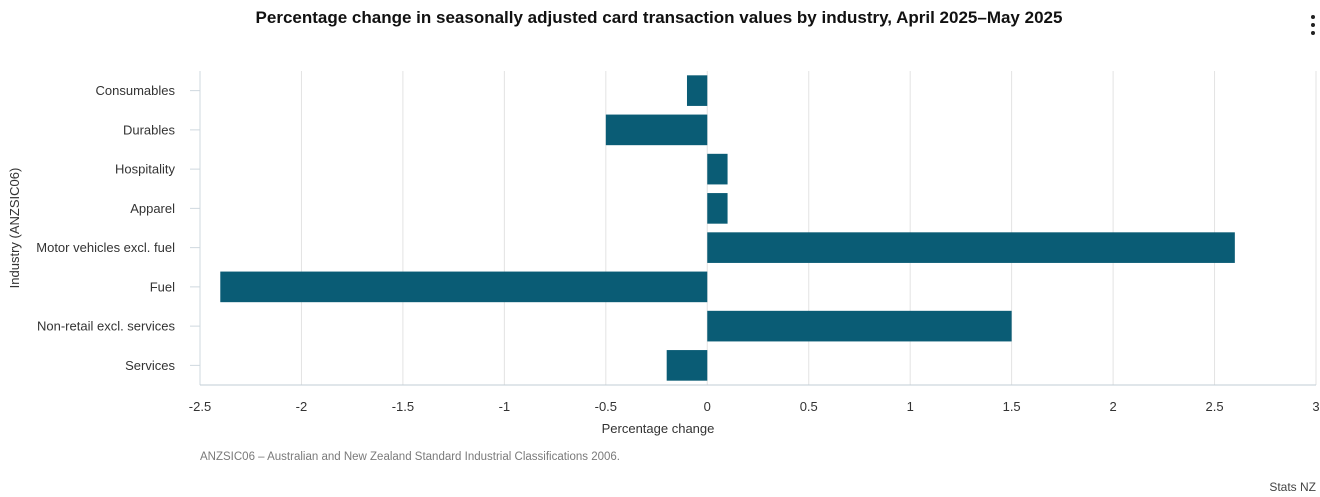 This screenshot has height=497, width=1320. What do you see at coordinates (136, 90) in the screenshot?
I see `y-tick-label: Consumables` at bounding box center [136, 90].